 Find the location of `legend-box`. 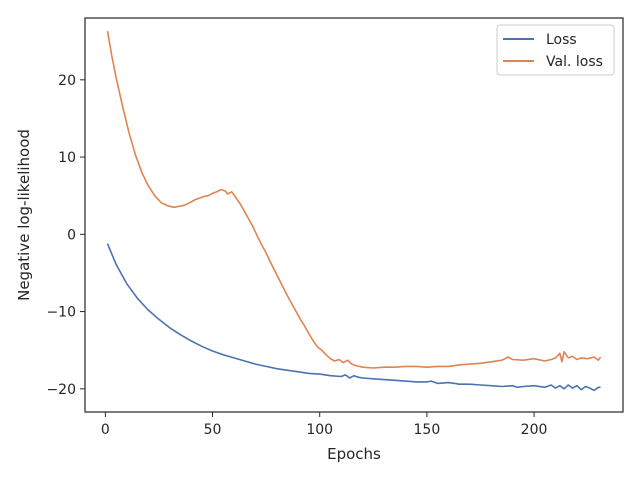

legend-box is located at coordinates (555, 50).